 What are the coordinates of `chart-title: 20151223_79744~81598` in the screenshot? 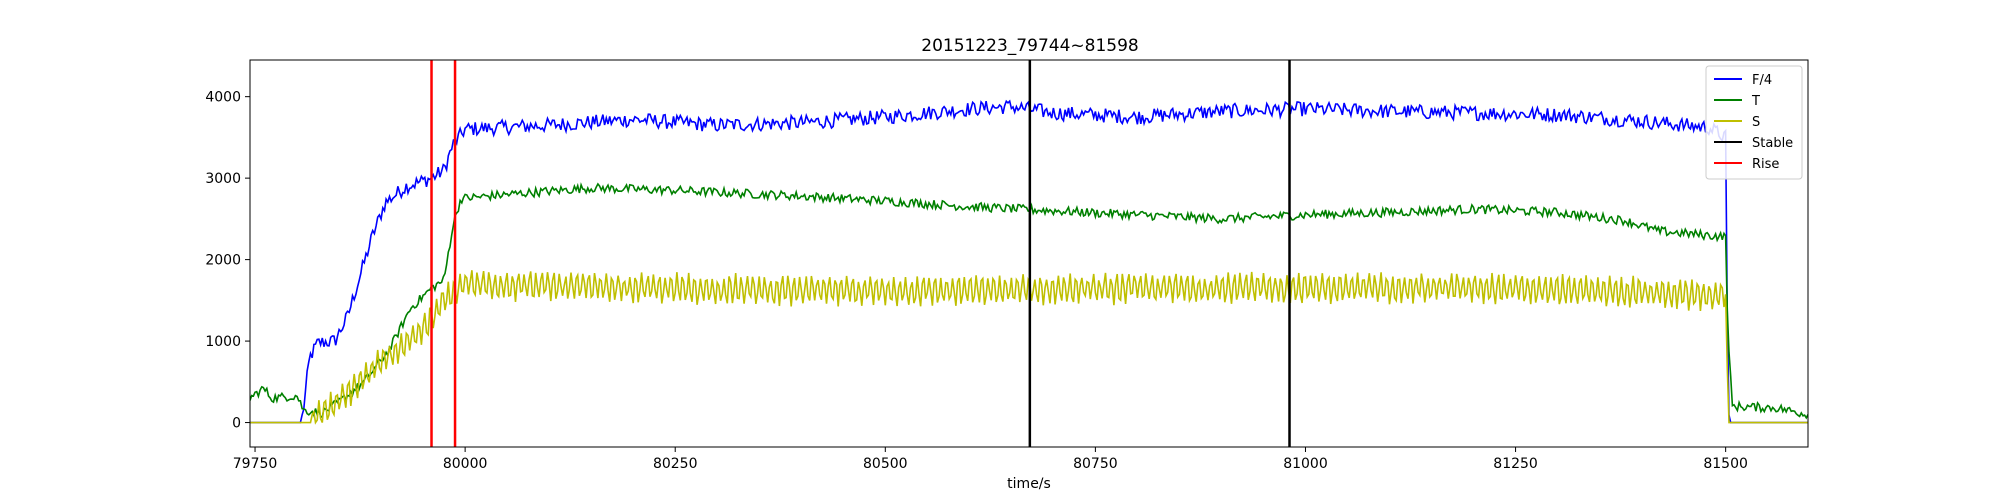 It's located at (1029, 46).